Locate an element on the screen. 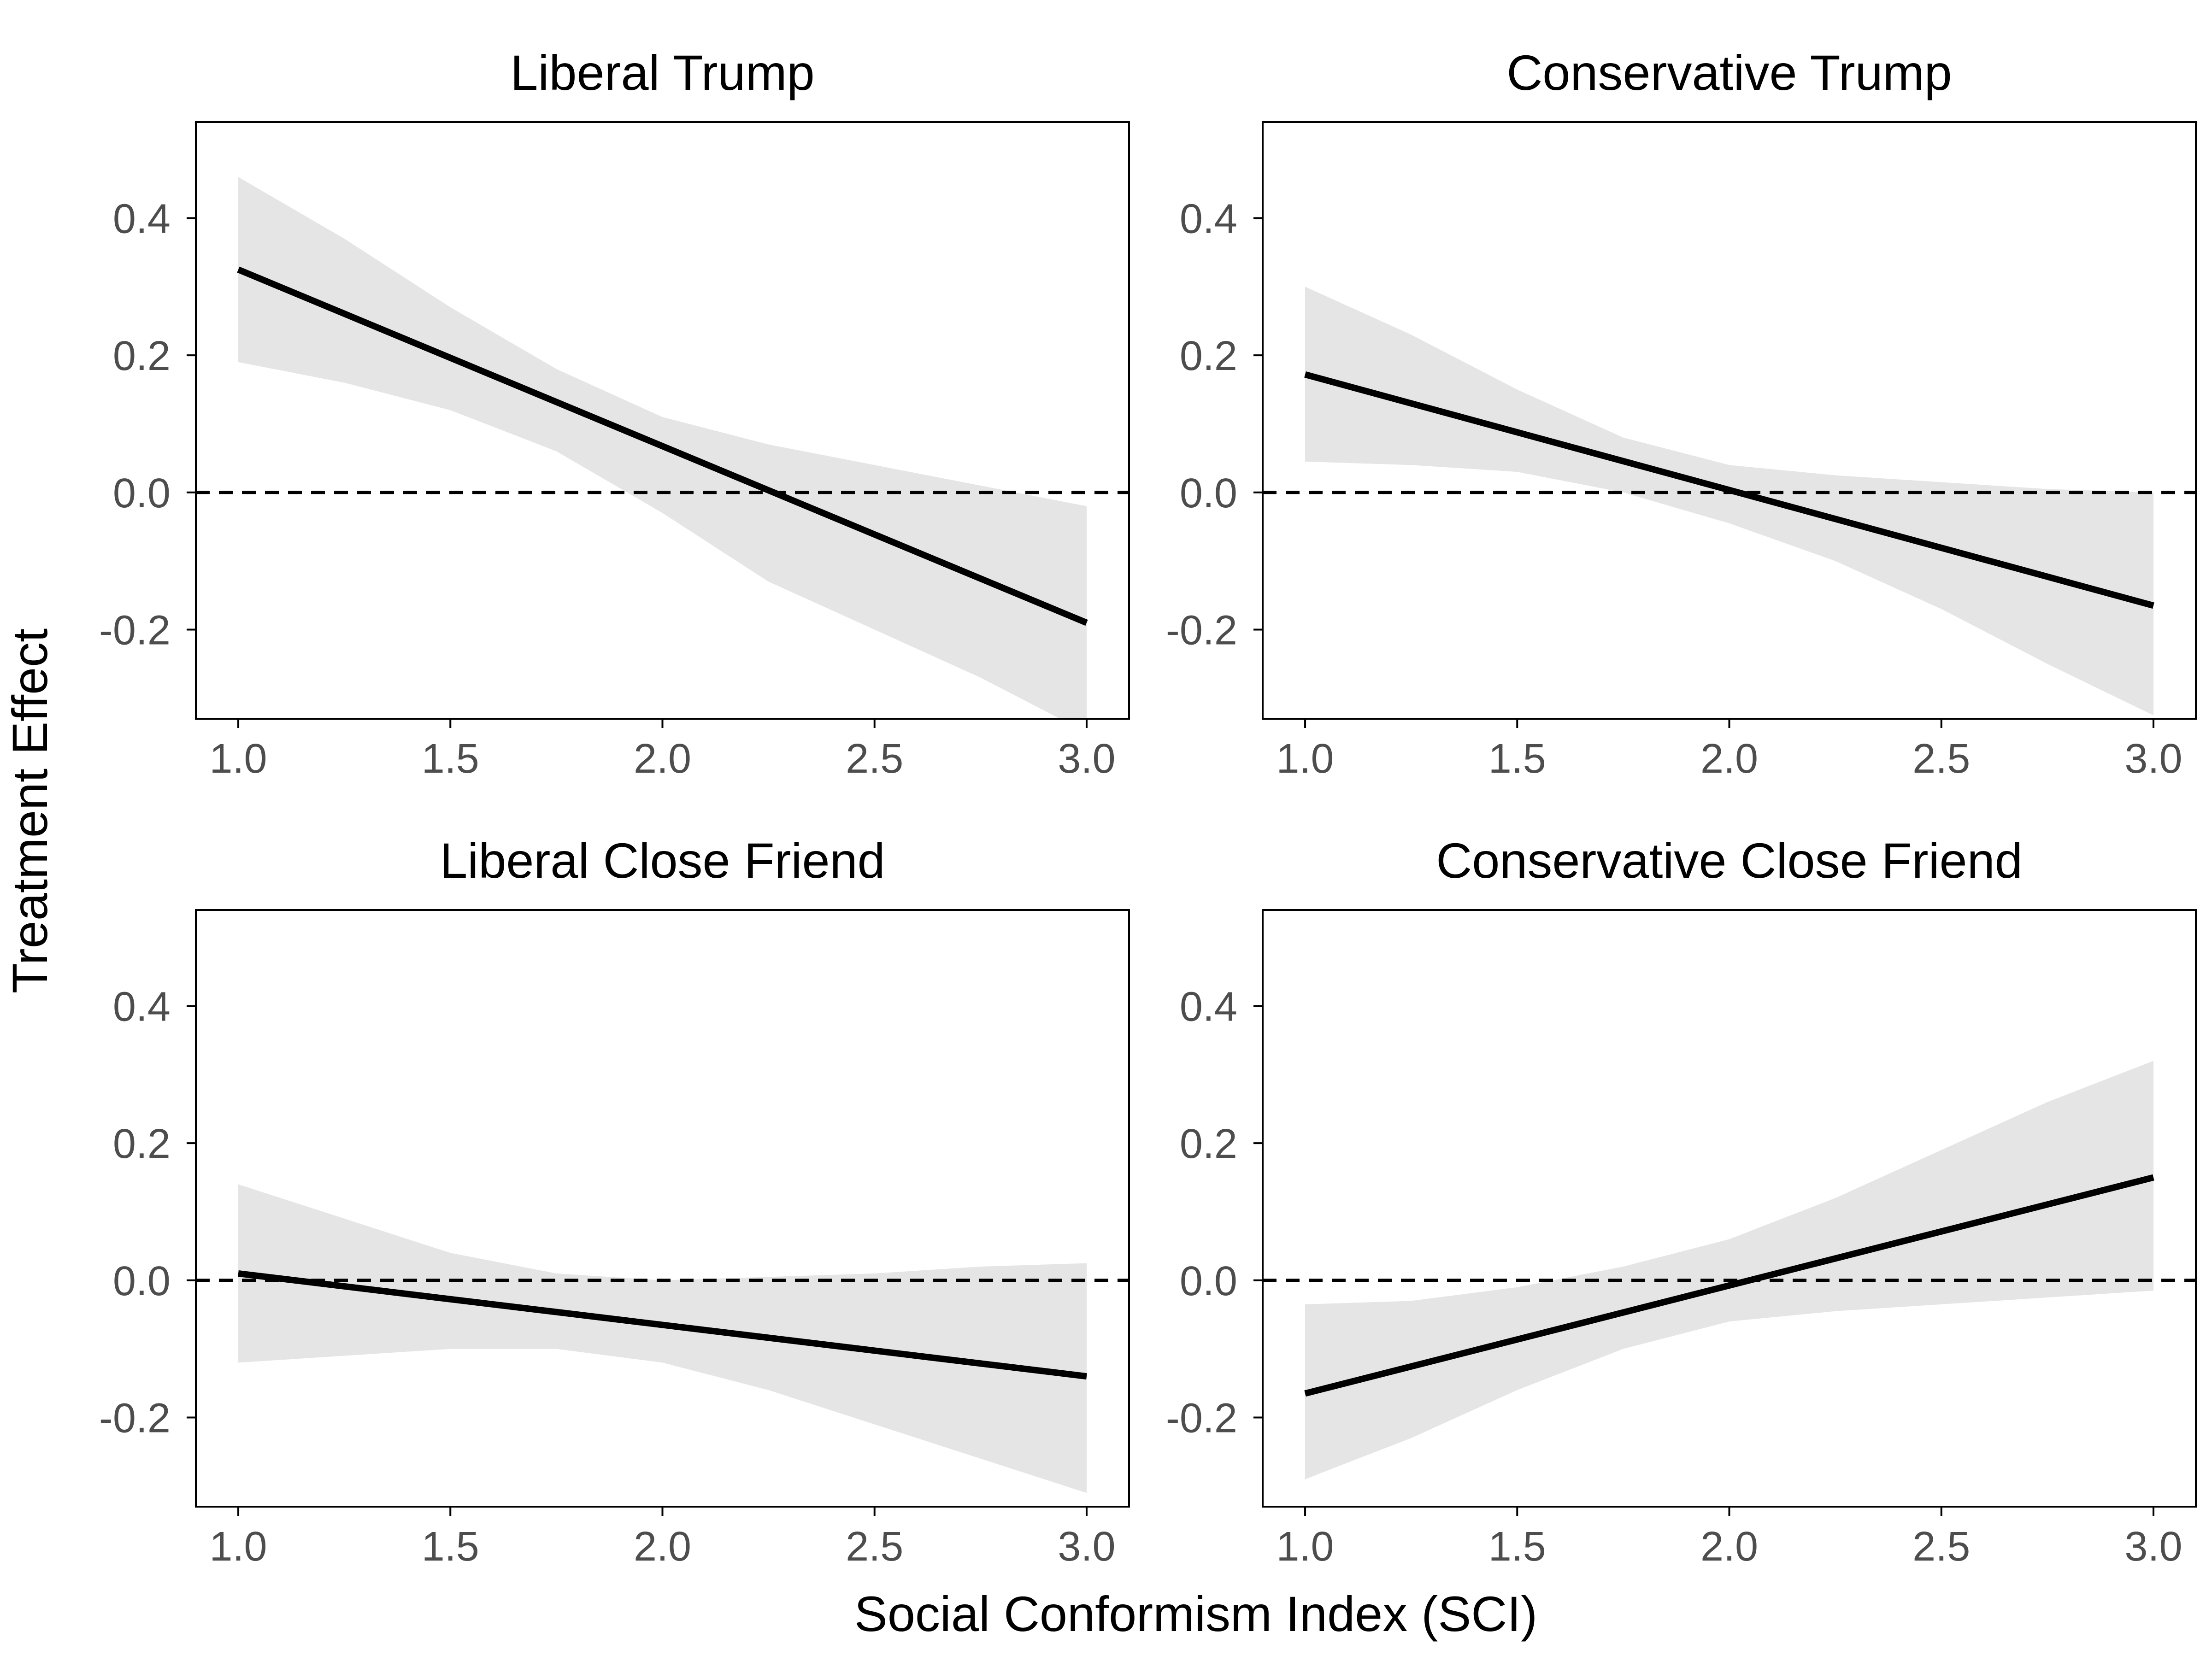 This screenshot has width=2212, height=1661. panel-conservative-trump-x-tick-label: 1.5 is located at coordinates (1517, 759).